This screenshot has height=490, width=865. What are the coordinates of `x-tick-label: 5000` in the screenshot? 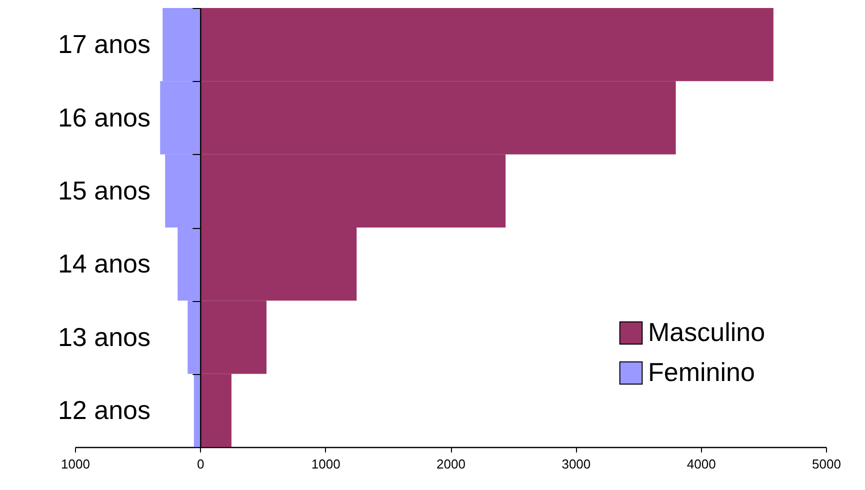 It's located at (826, 464).